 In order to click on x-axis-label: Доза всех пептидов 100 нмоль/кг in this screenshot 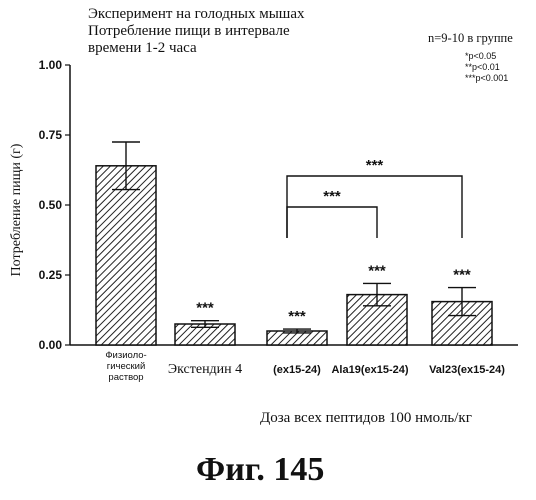, I will do `click(366, 418)`.